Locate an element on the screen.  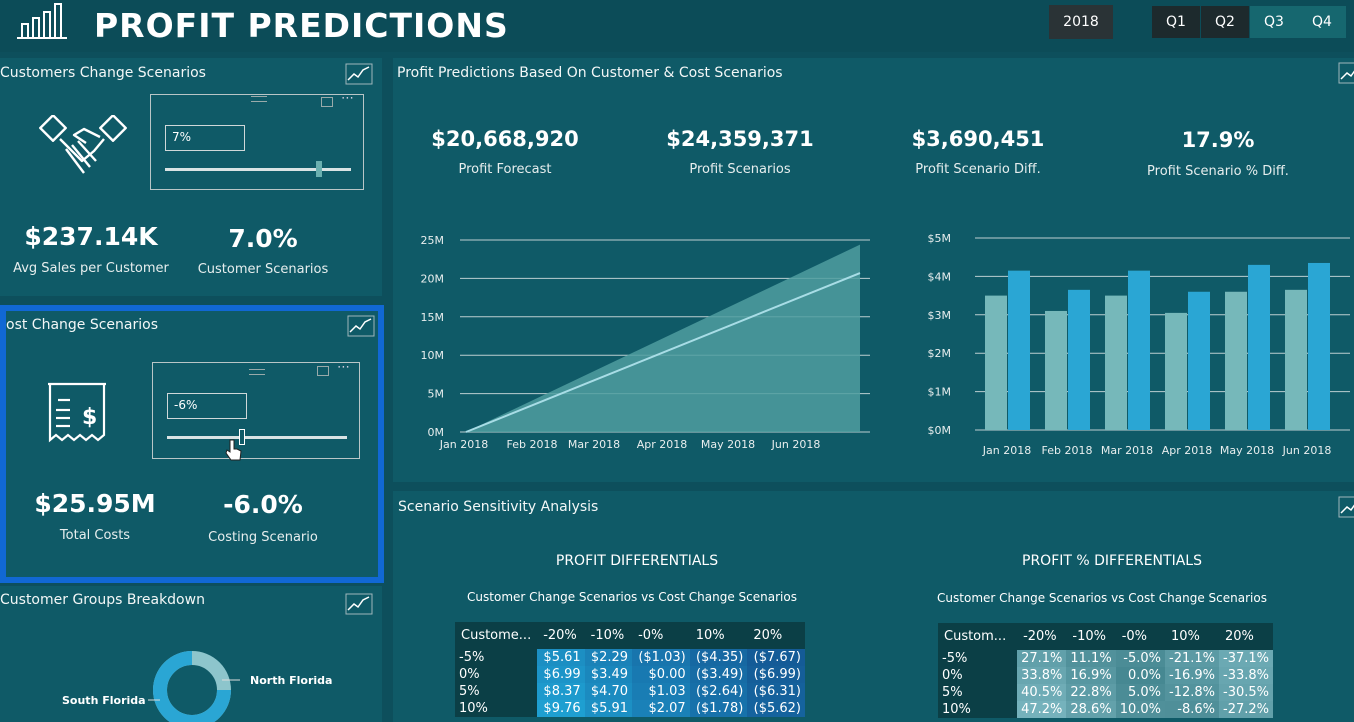
y-tick-label: $1M is located at coordinates (940, 392).